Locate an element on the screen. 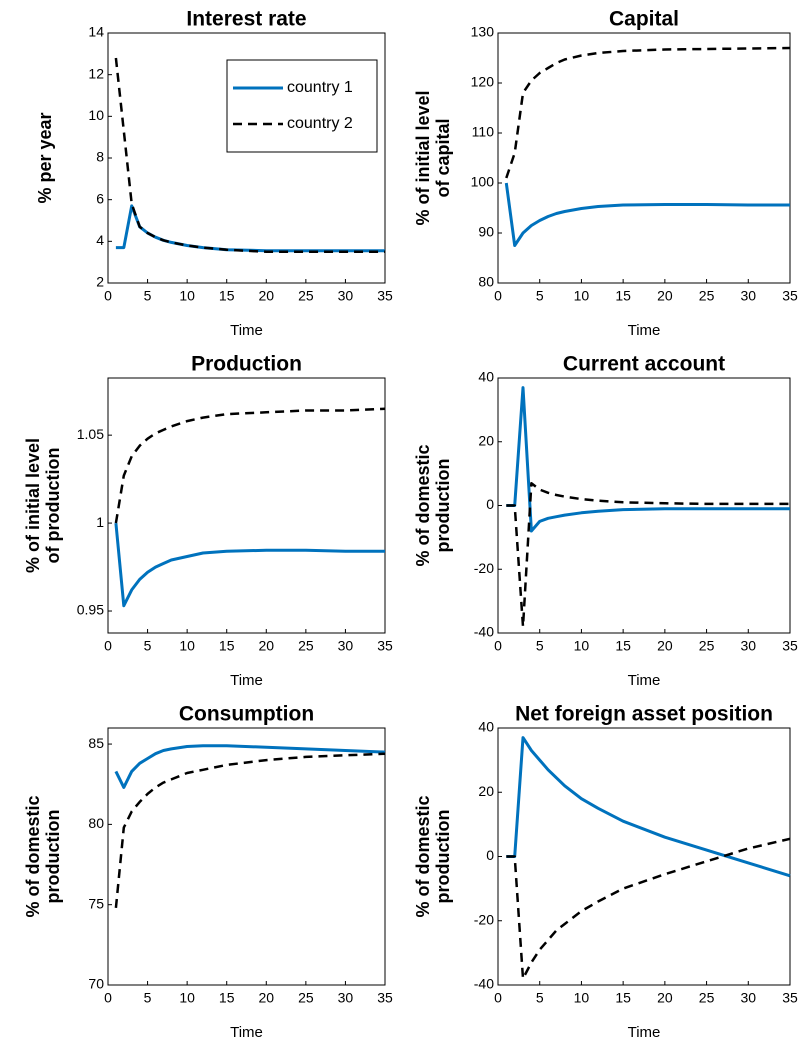  chart-title: Production is located at coordinates (246, 364).